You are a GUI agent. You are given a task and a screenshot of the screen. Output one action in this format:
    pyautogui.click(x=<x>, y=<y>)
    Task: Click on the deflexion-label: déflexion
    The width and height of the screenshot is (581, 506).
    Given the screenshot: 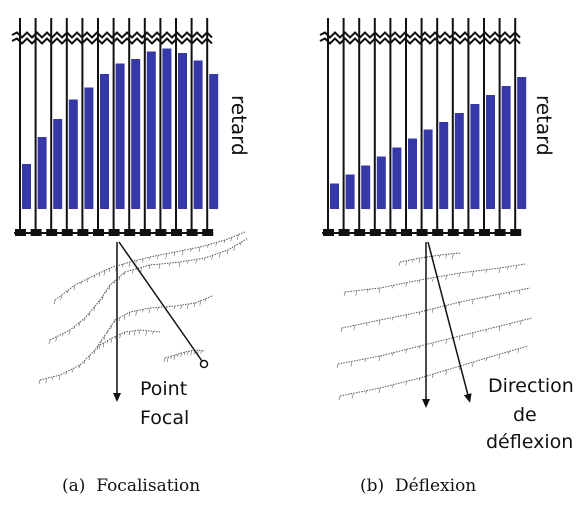 What is the action you would take?
    pyautogui.click(x=529, y=442)
    